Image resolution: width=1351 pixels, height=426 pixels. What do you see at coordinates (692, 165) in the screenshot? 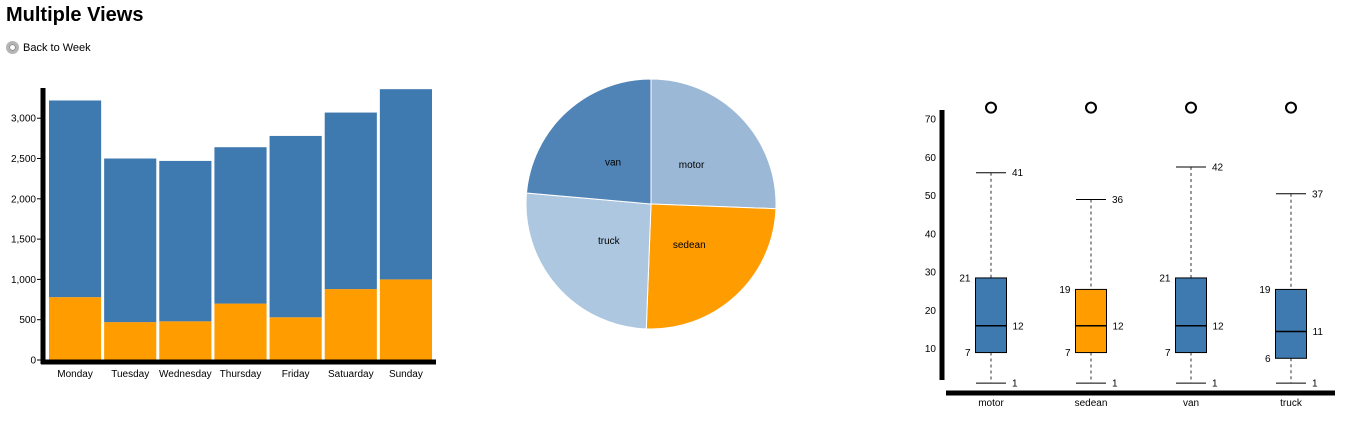
I see `pie-label: motor` at bounding box center [692, 165].